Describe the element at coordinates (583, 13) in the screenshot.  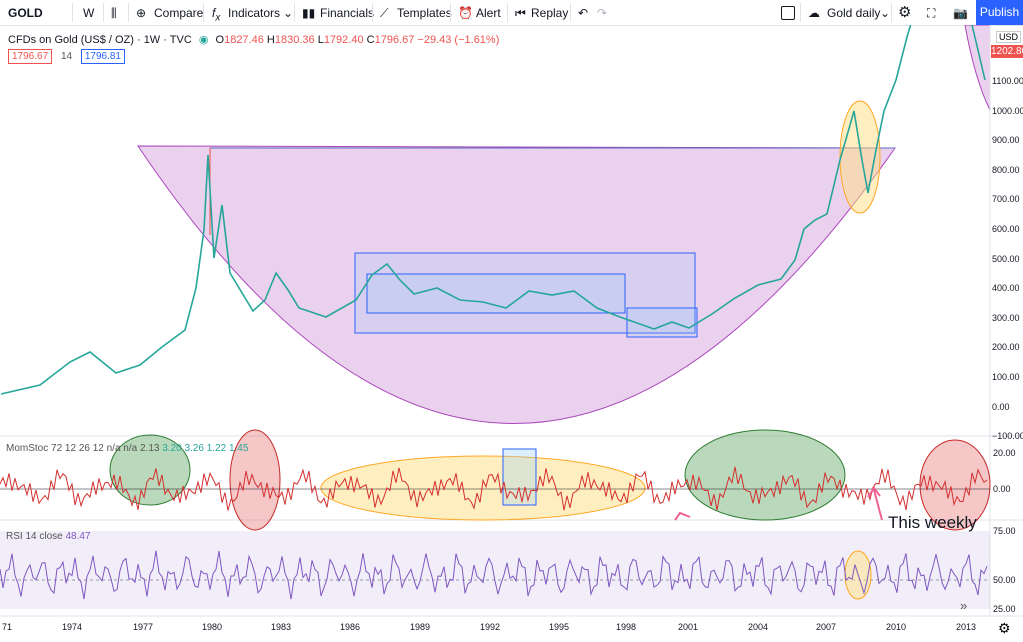
I see `undo: ↶` at that location.